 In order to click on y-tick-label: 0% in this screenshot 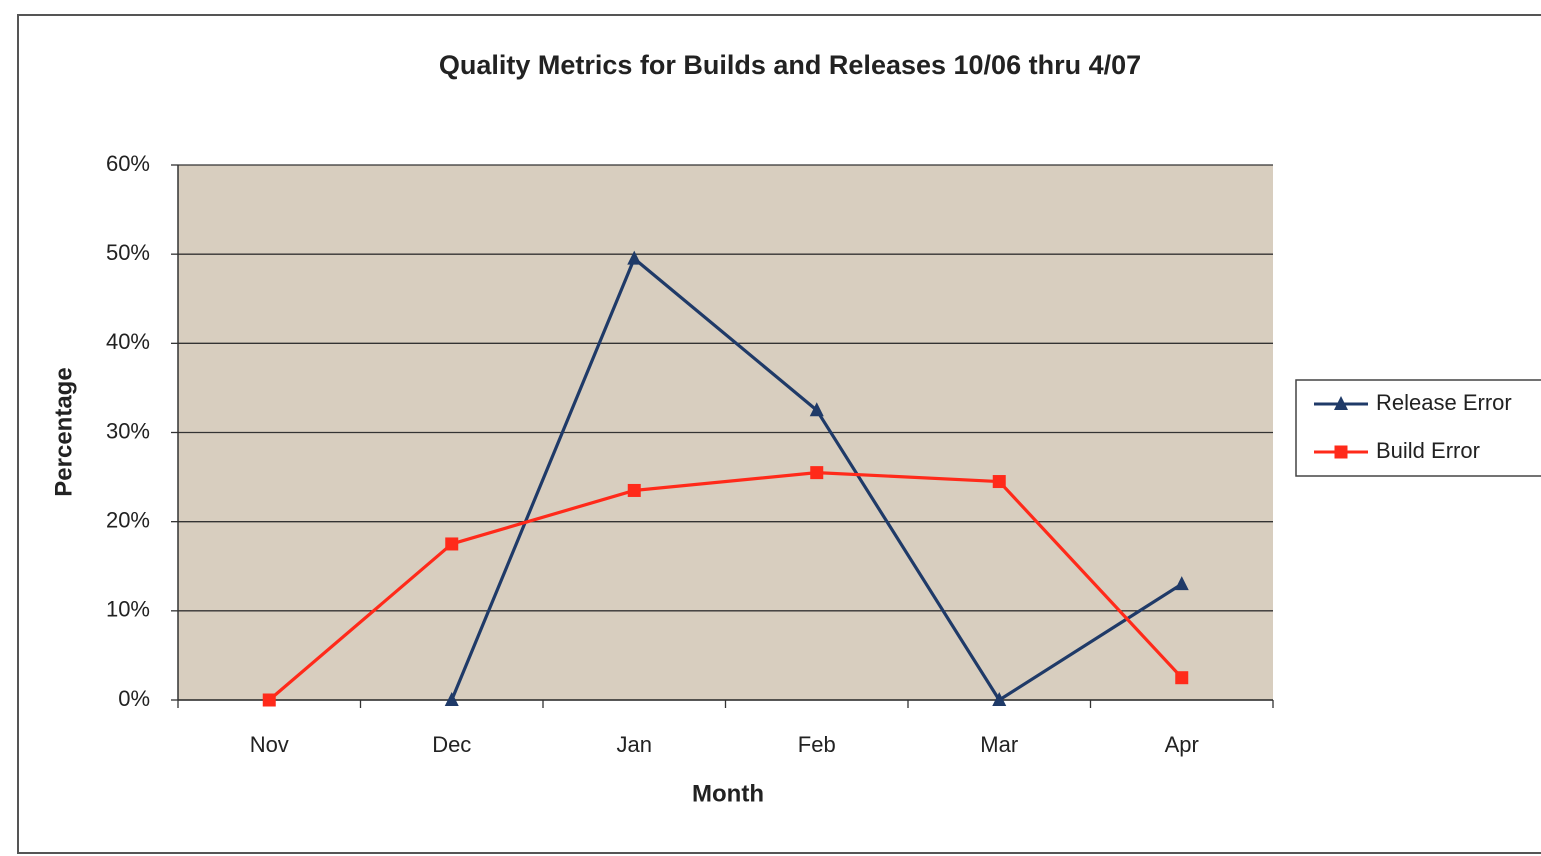, I will do `click(134, 698)`.